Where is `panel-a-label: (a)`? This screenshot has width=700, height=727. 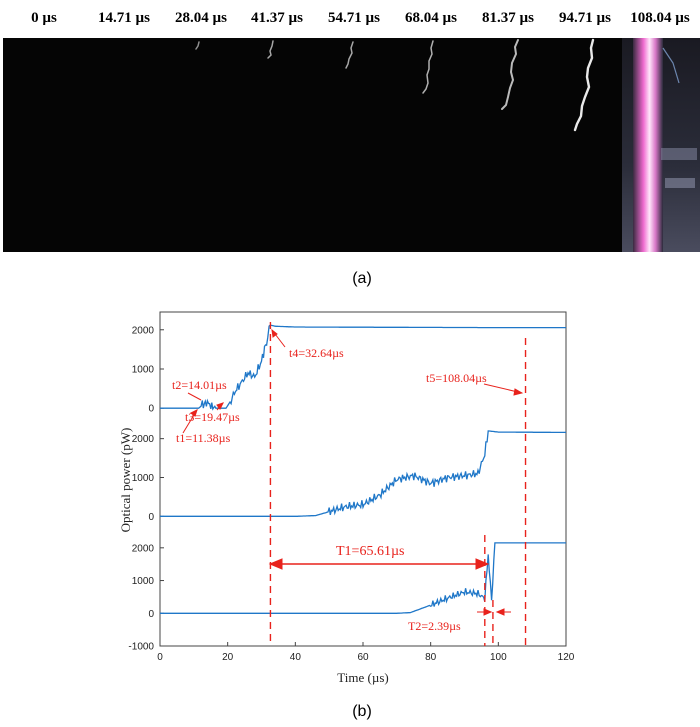 panel-a-label: (a) is located at coordinates (362, 278).